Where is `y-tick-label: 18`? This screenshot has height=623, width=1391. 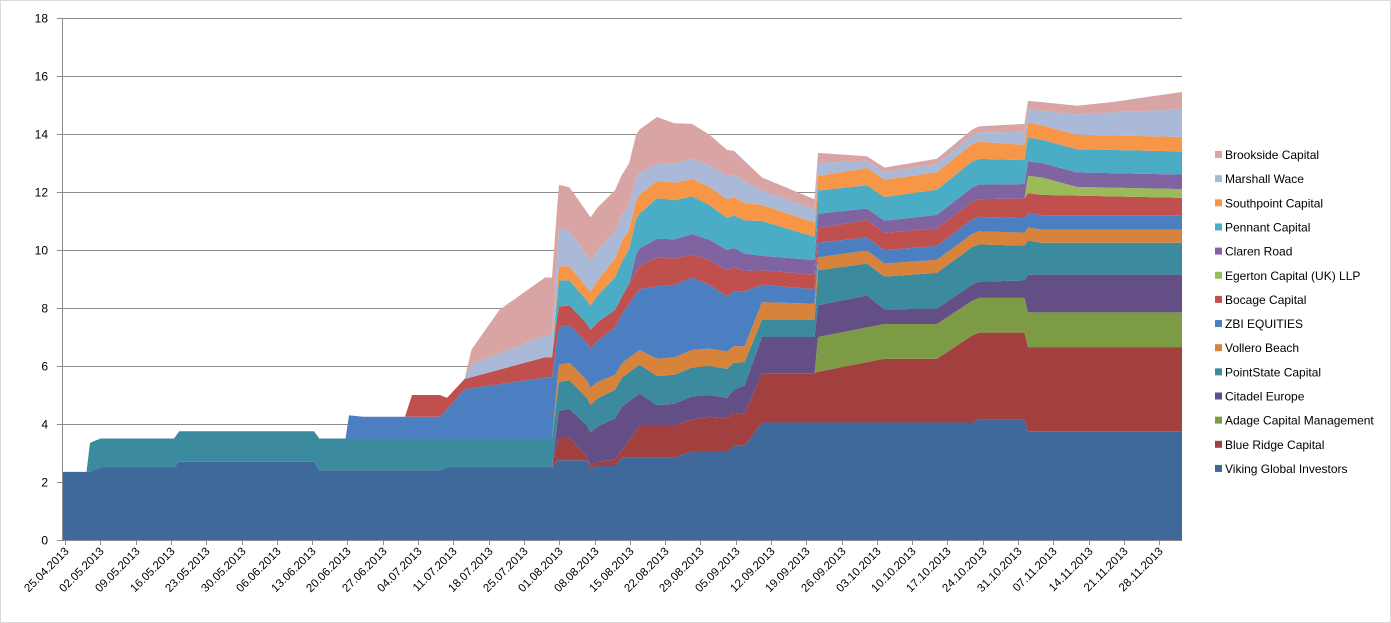 y-tick-label: 18 is located at coordinates (42, 19).